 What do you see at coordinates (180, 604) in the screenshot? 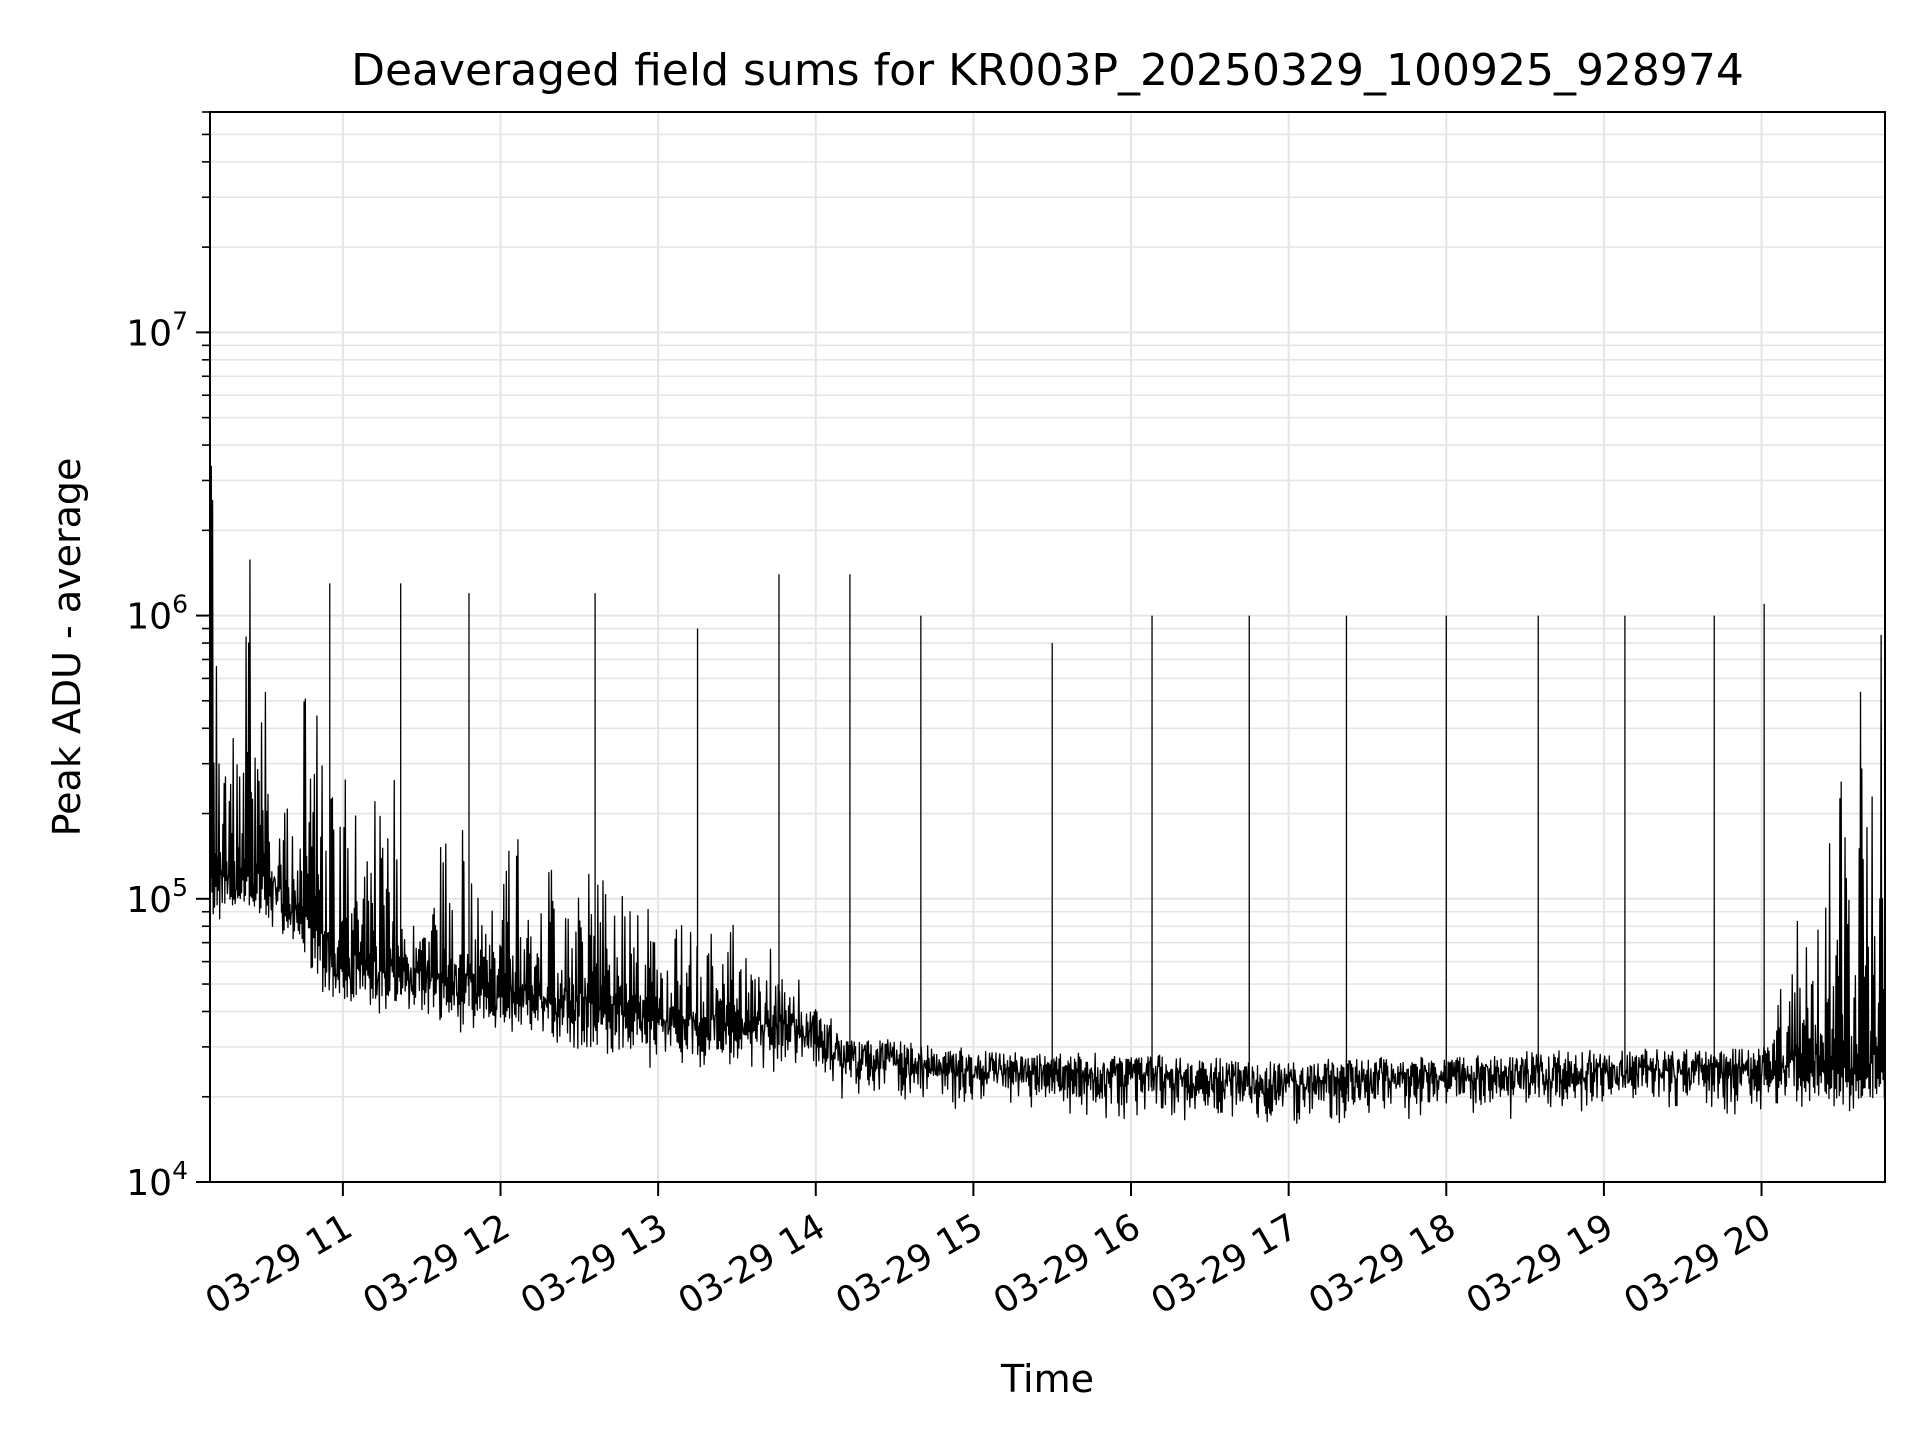
I see `y-tick-exponent: 6` at bounding box center [180, 604].